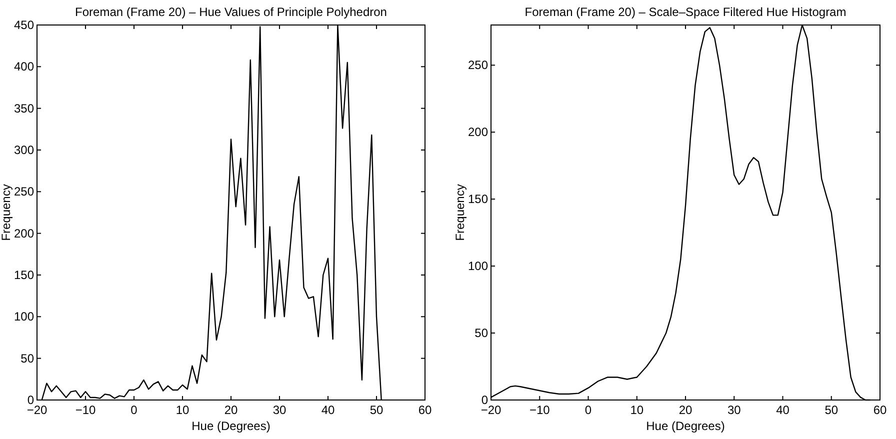 This screenshot has height=439, width=896. Describe the element at coordinates (24, 67) in the screenshot. I see `y-tick-label: 400` at that location.